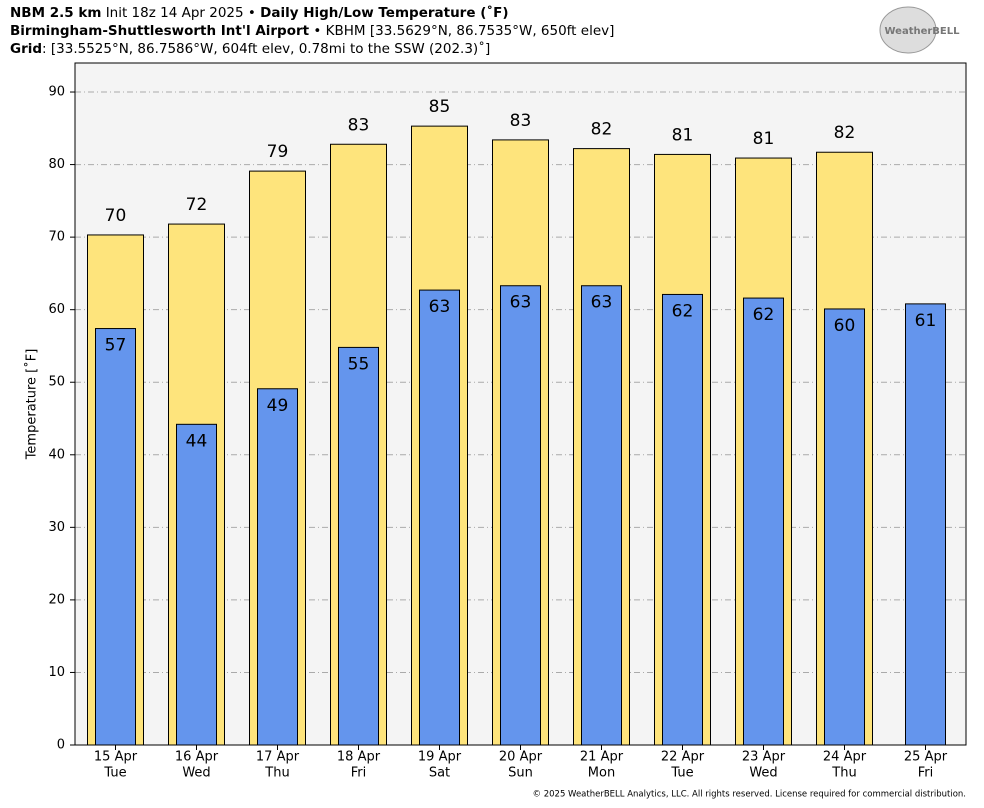 This screenshot has width=984, height=808. What do you see at coordinates (56, 527) in the screenshot?
I see `y-tick-label: 30` at bounding box center [56, 527].